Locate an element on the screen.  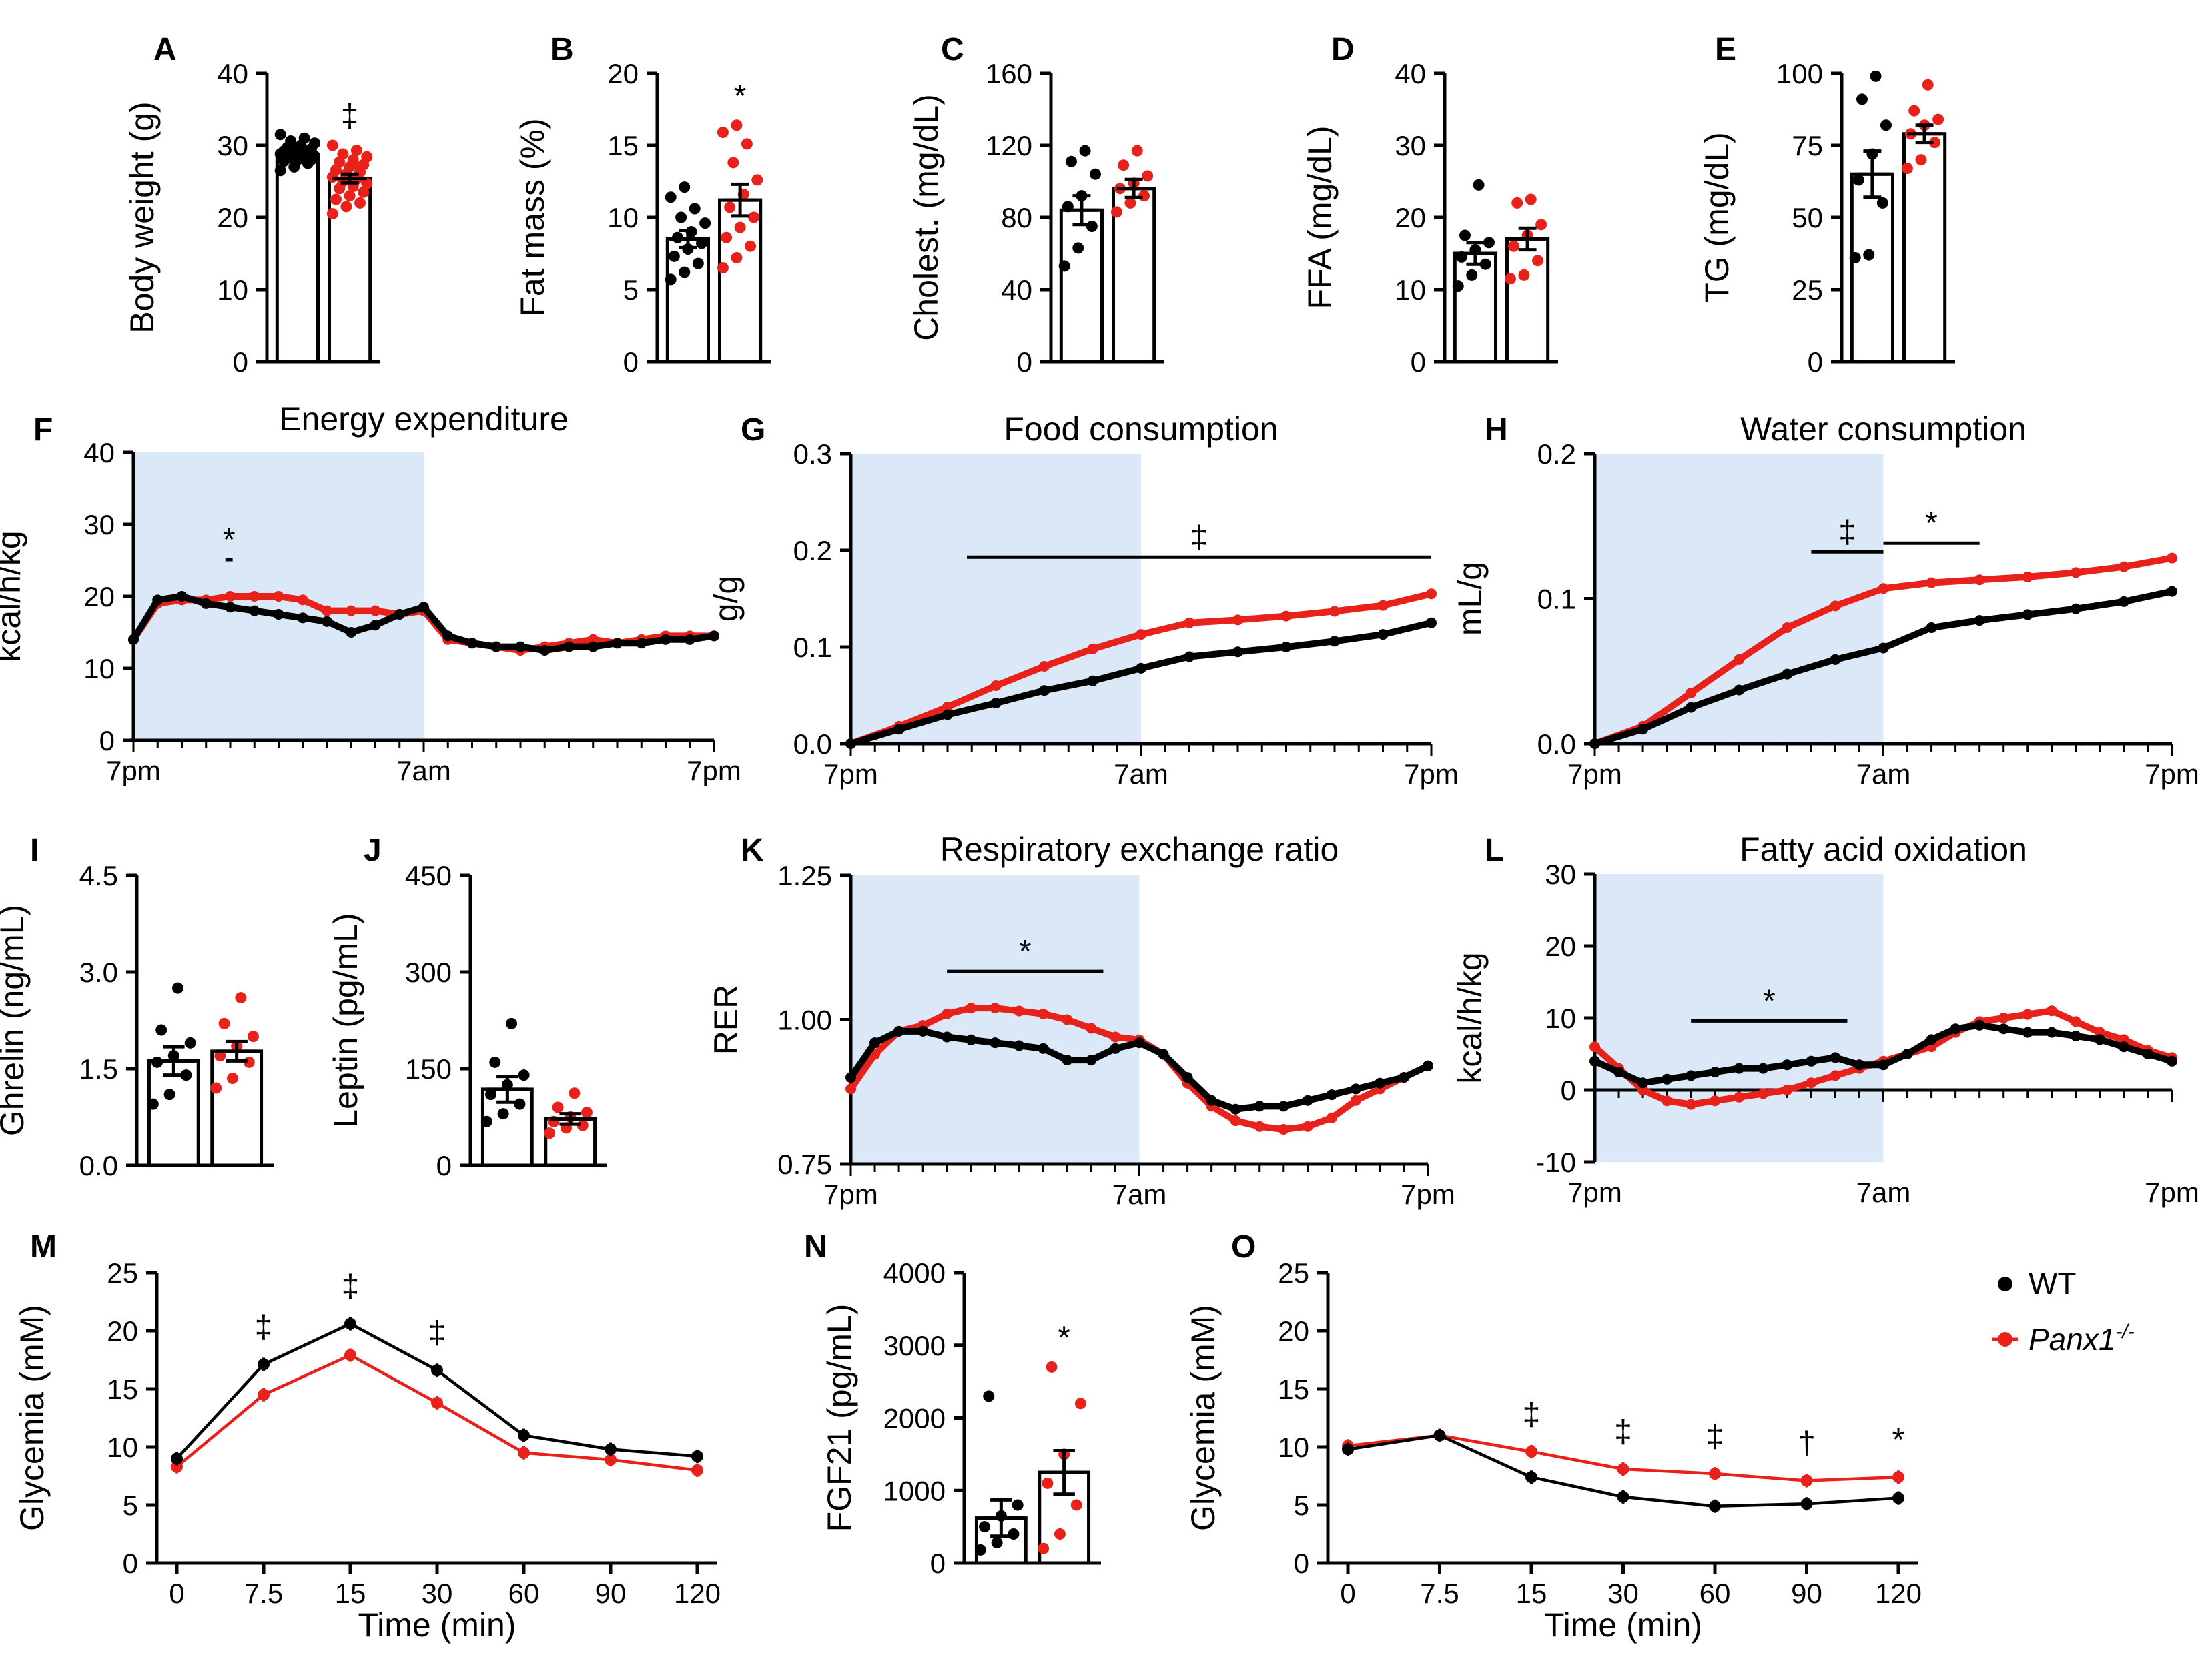
panel-letter: O is located at coordinates (1243, 1247).